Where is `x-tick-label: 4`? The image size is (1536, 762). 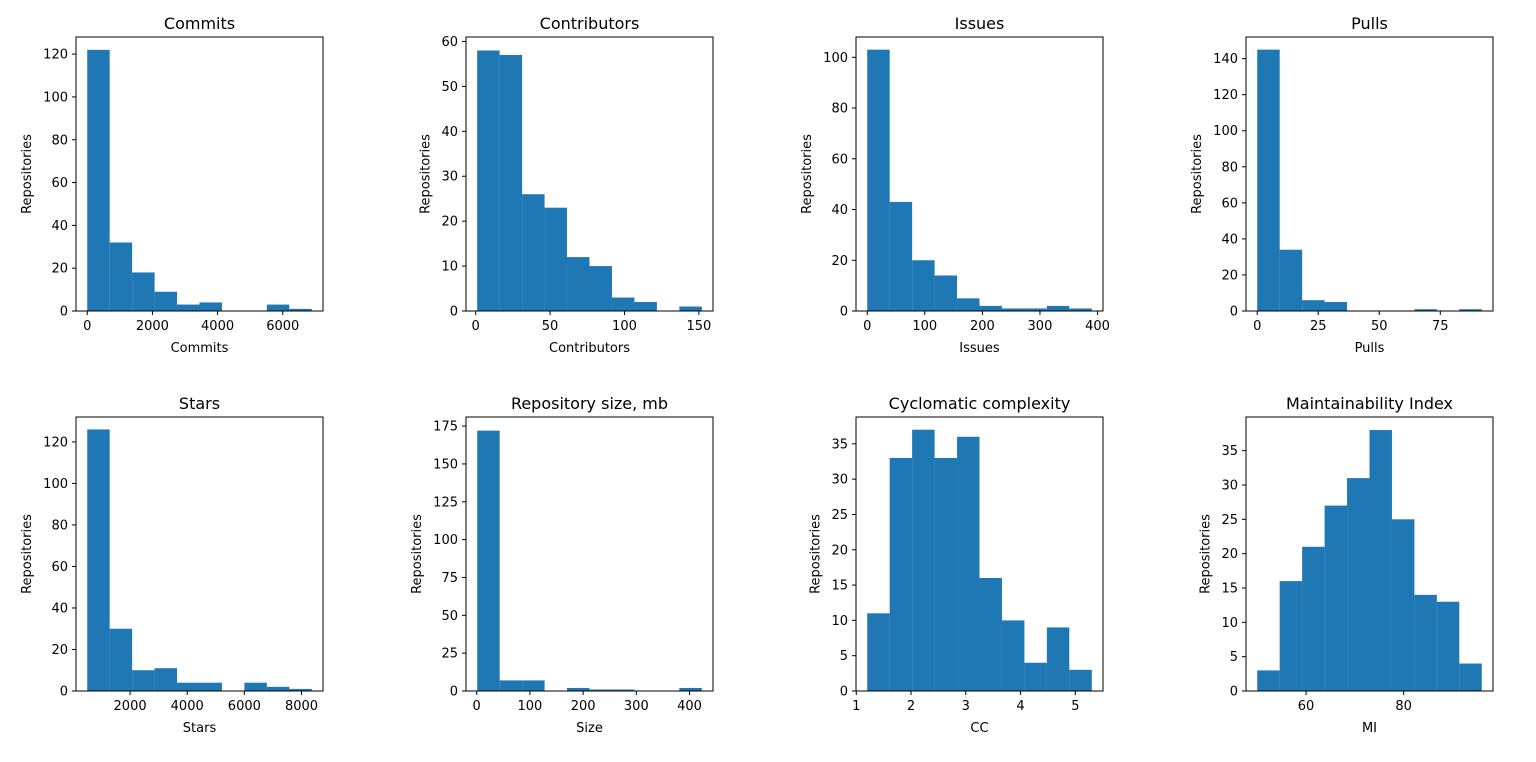
x-tick-label: 4 is located at coordinates (1020, 706).